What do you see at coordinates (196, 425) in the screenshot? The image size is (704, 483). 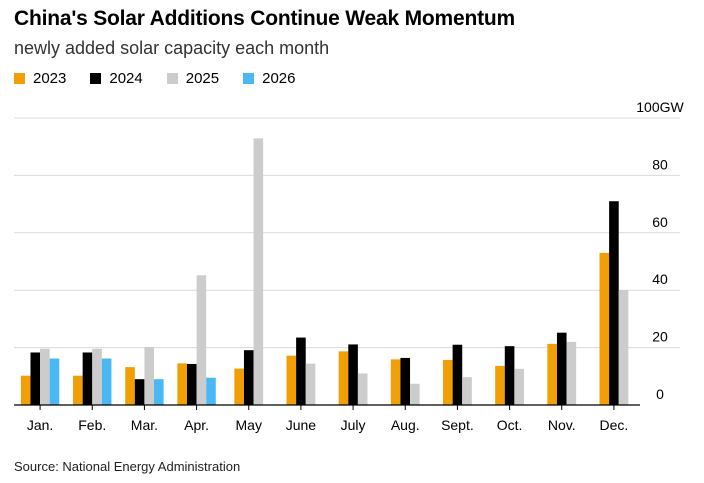 I see `x-tick-label: Apr.` at bounding box center [196, 425].